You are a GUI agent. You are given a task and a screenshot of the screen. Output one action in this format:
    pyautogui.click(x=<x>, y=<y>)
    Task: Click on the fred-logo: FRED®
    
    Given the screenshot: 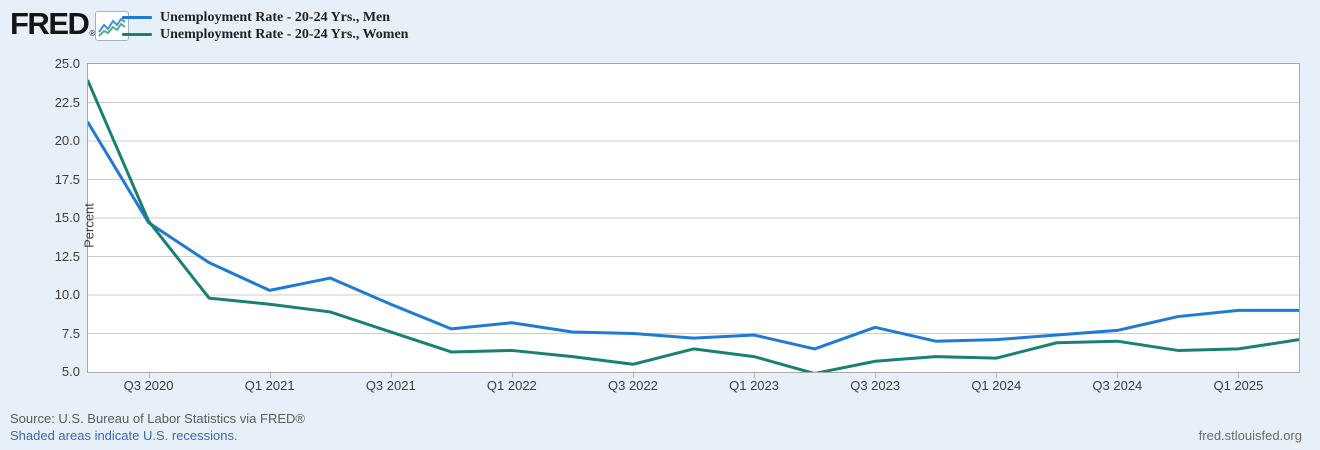 What is the action you would take?
    pyautogui.click(x=52, y=28)
    